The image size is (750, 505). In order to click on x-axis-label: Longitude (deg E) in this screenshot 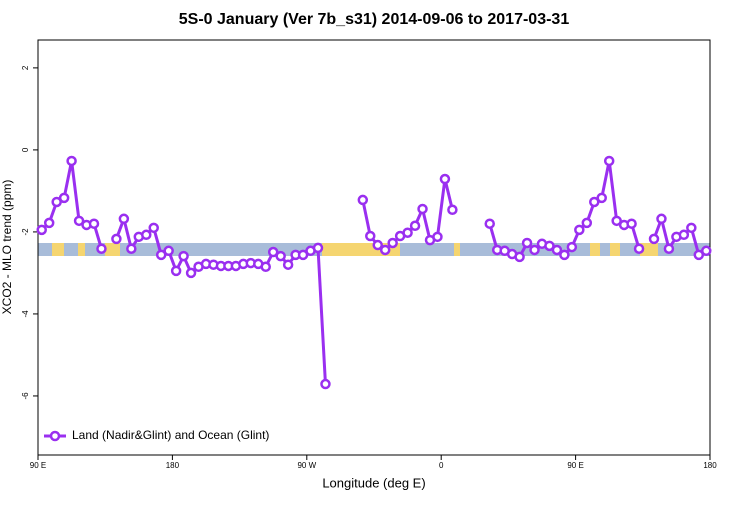, I will do `click(373, 482)`.